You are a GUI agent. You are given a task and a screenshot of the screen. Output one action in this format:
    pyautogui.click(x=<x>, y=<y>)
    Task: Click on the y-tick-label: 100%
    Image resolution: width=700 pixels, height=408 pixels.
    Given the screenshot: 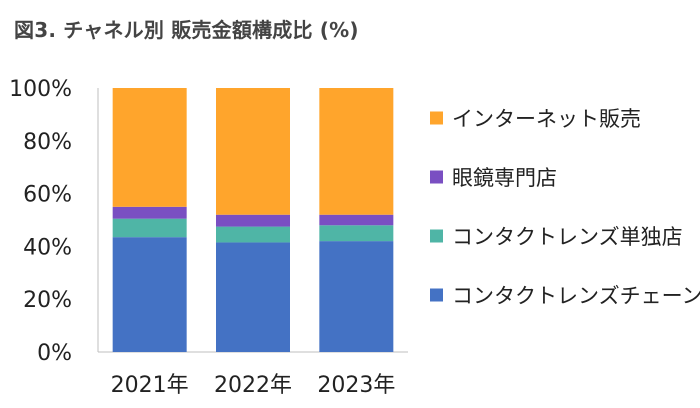 What is the action you would take?
    pyautogui.click(x=40, y=89)
    